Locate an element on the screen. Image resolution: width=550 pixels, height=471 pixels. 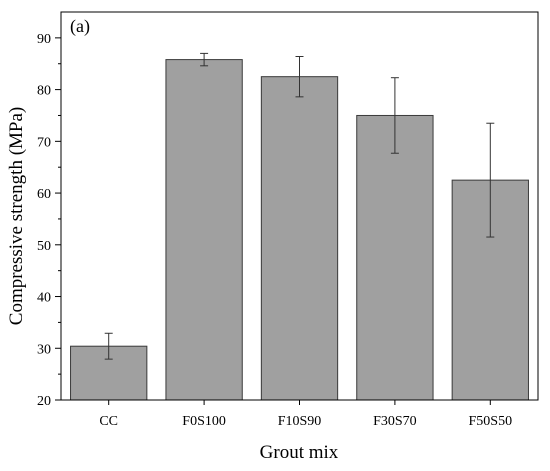
error-bar-f30s70 is located at coordinates (394, 115).